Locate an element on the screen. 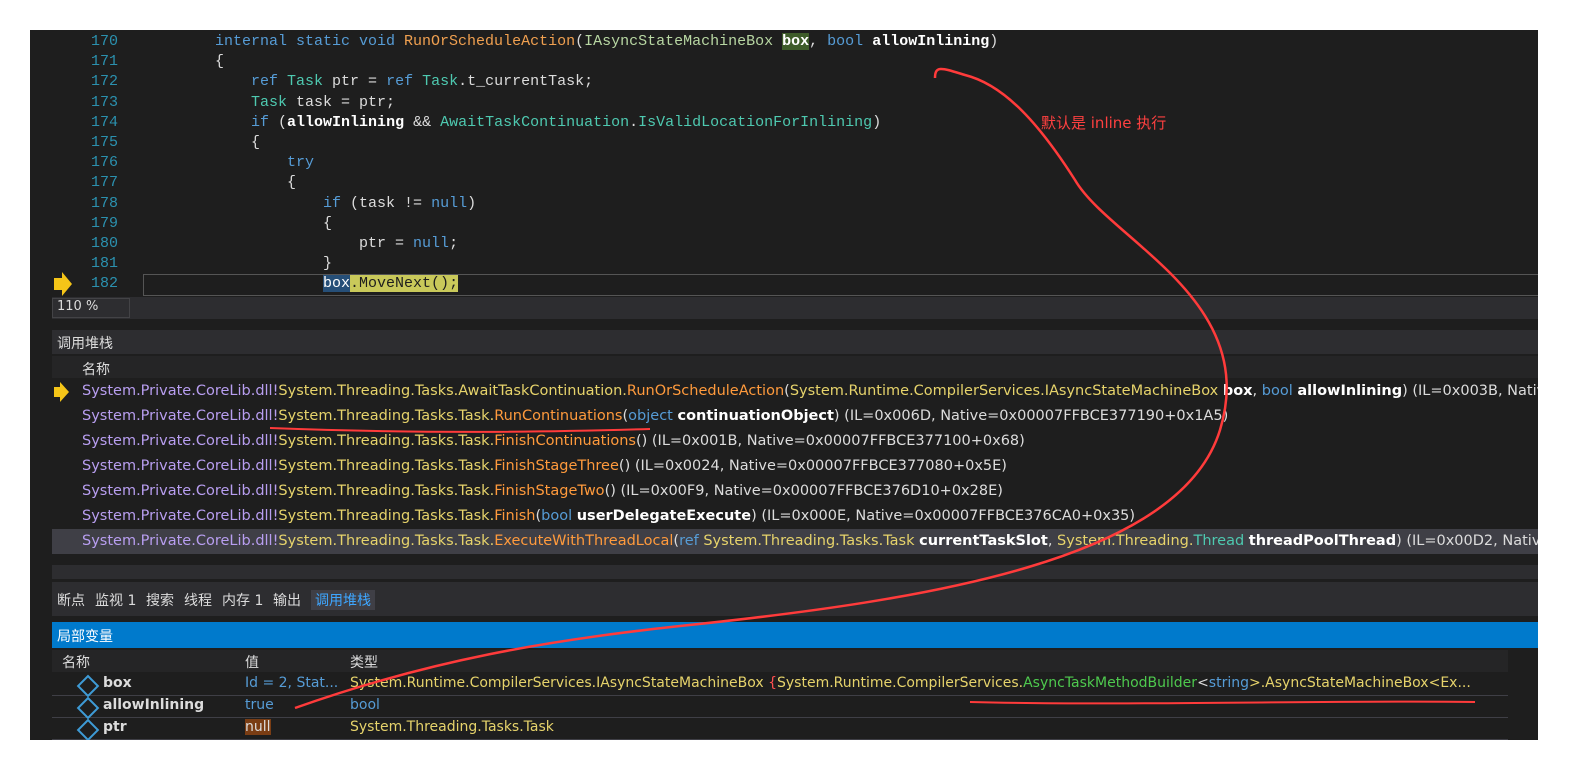  token: .MoveNext(); is located at coordinates (404, 284).